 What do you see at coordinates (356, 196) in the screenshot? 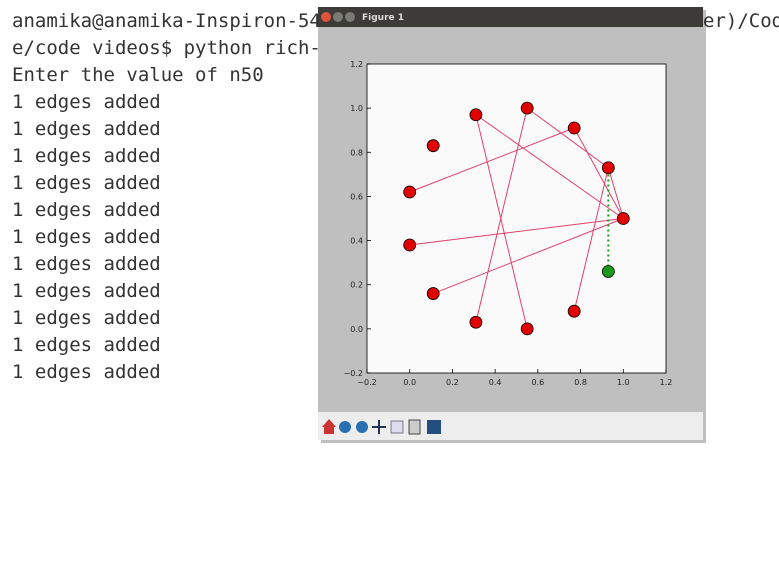
I see `y-tick-label: 0.6` at bounding box center [356, 196].